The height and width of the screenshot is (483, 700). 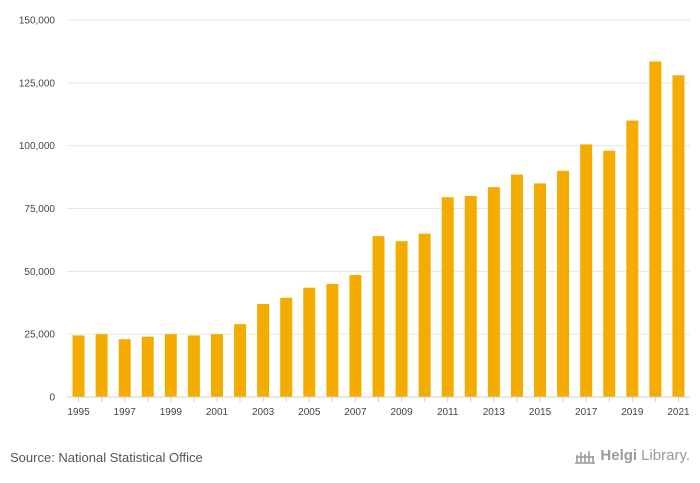 What do you see at coordinates (655, 229) in the screenshot?
I see `bar-2020` at bounding box center [655, 229].